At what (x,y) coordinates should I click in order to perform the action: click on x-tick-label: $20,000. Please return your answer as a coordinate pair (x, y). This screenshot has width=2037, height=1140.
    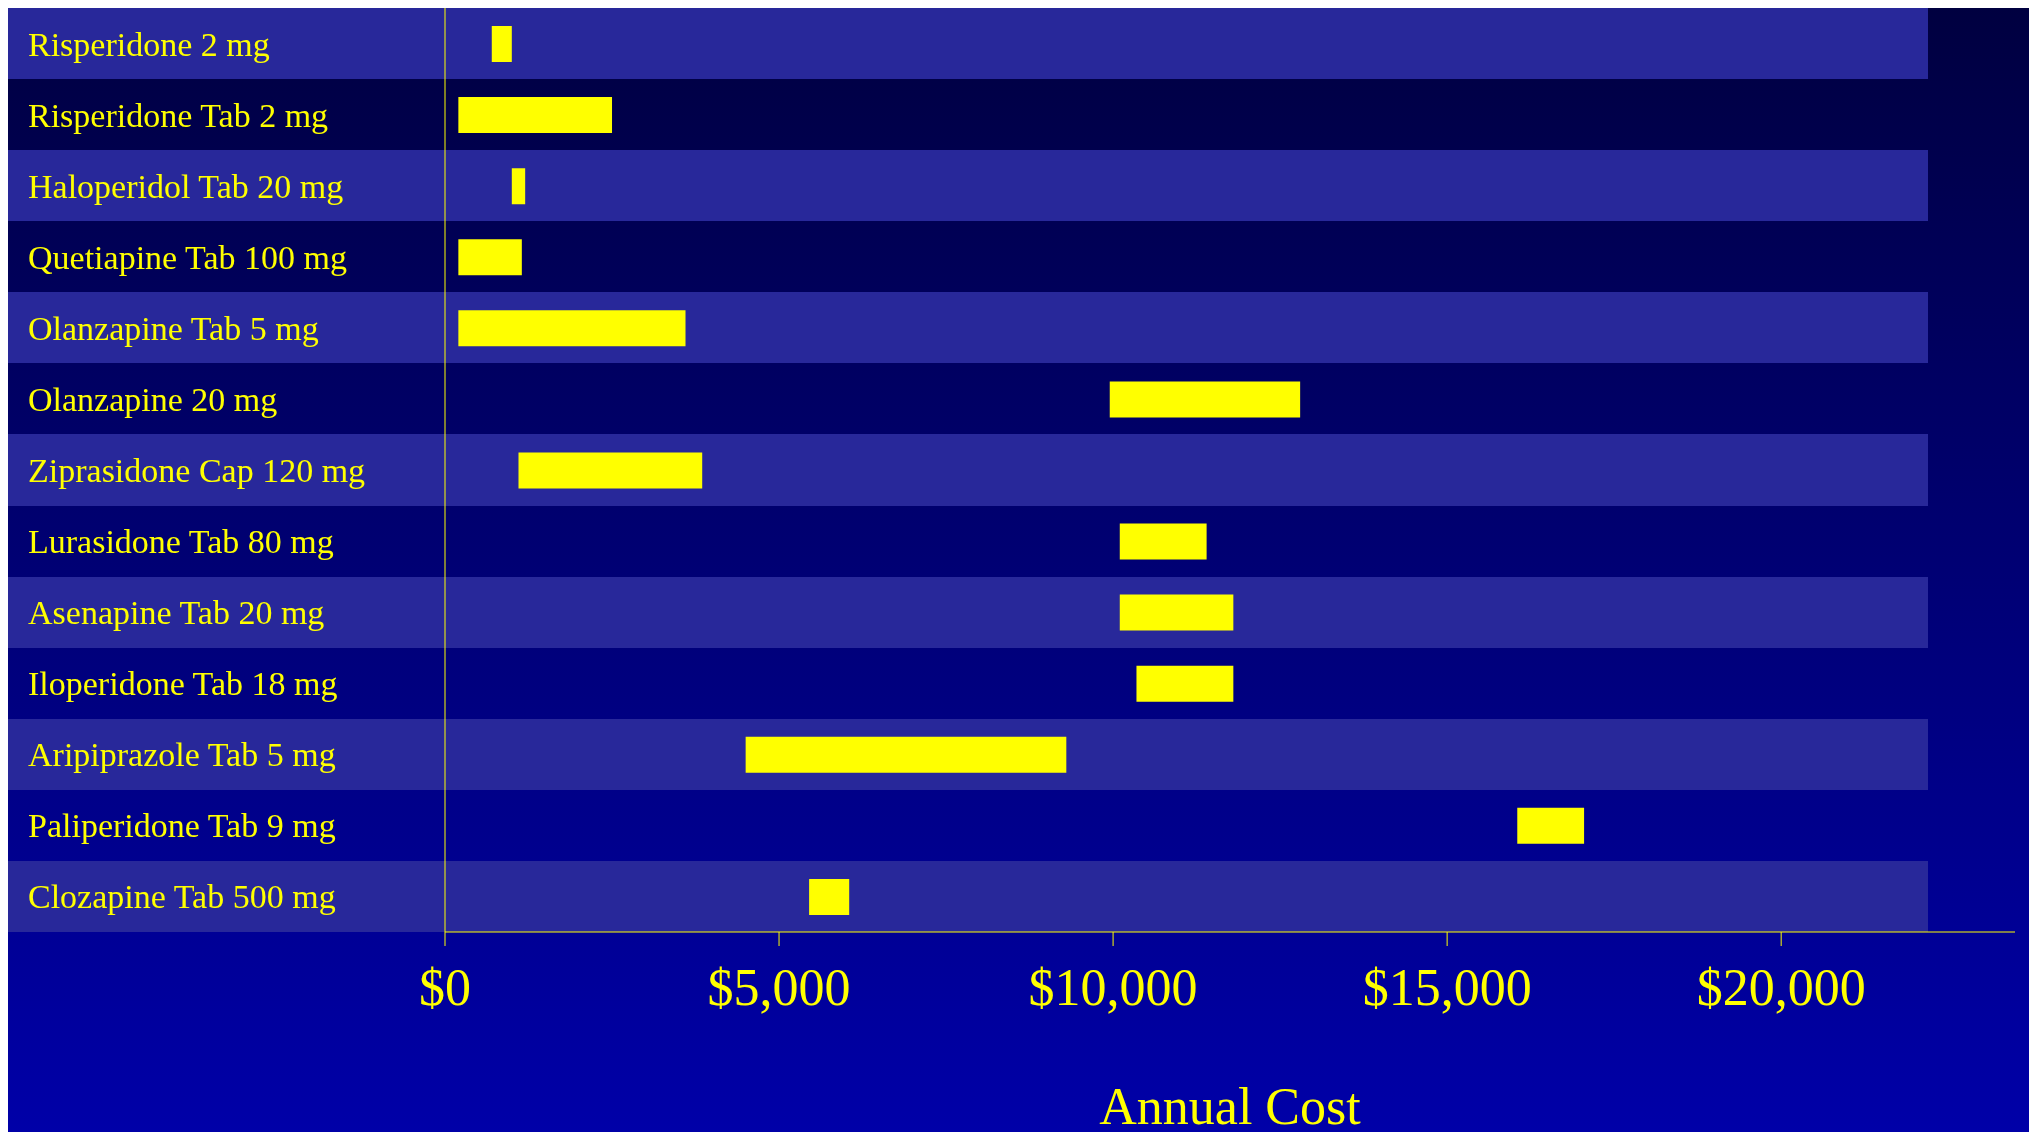
    Looking at the image, I should click on (1781, 987).